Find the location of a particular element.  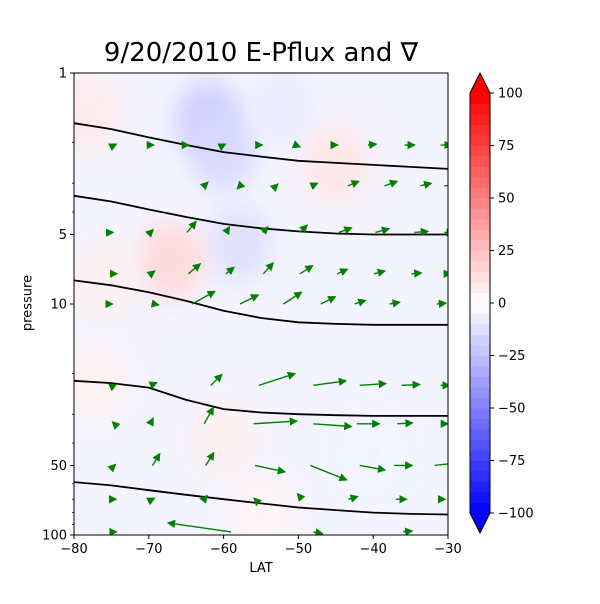

x-axis: −80 −70 −60 −50 −40 −30 is located at coordinates (260, 546).